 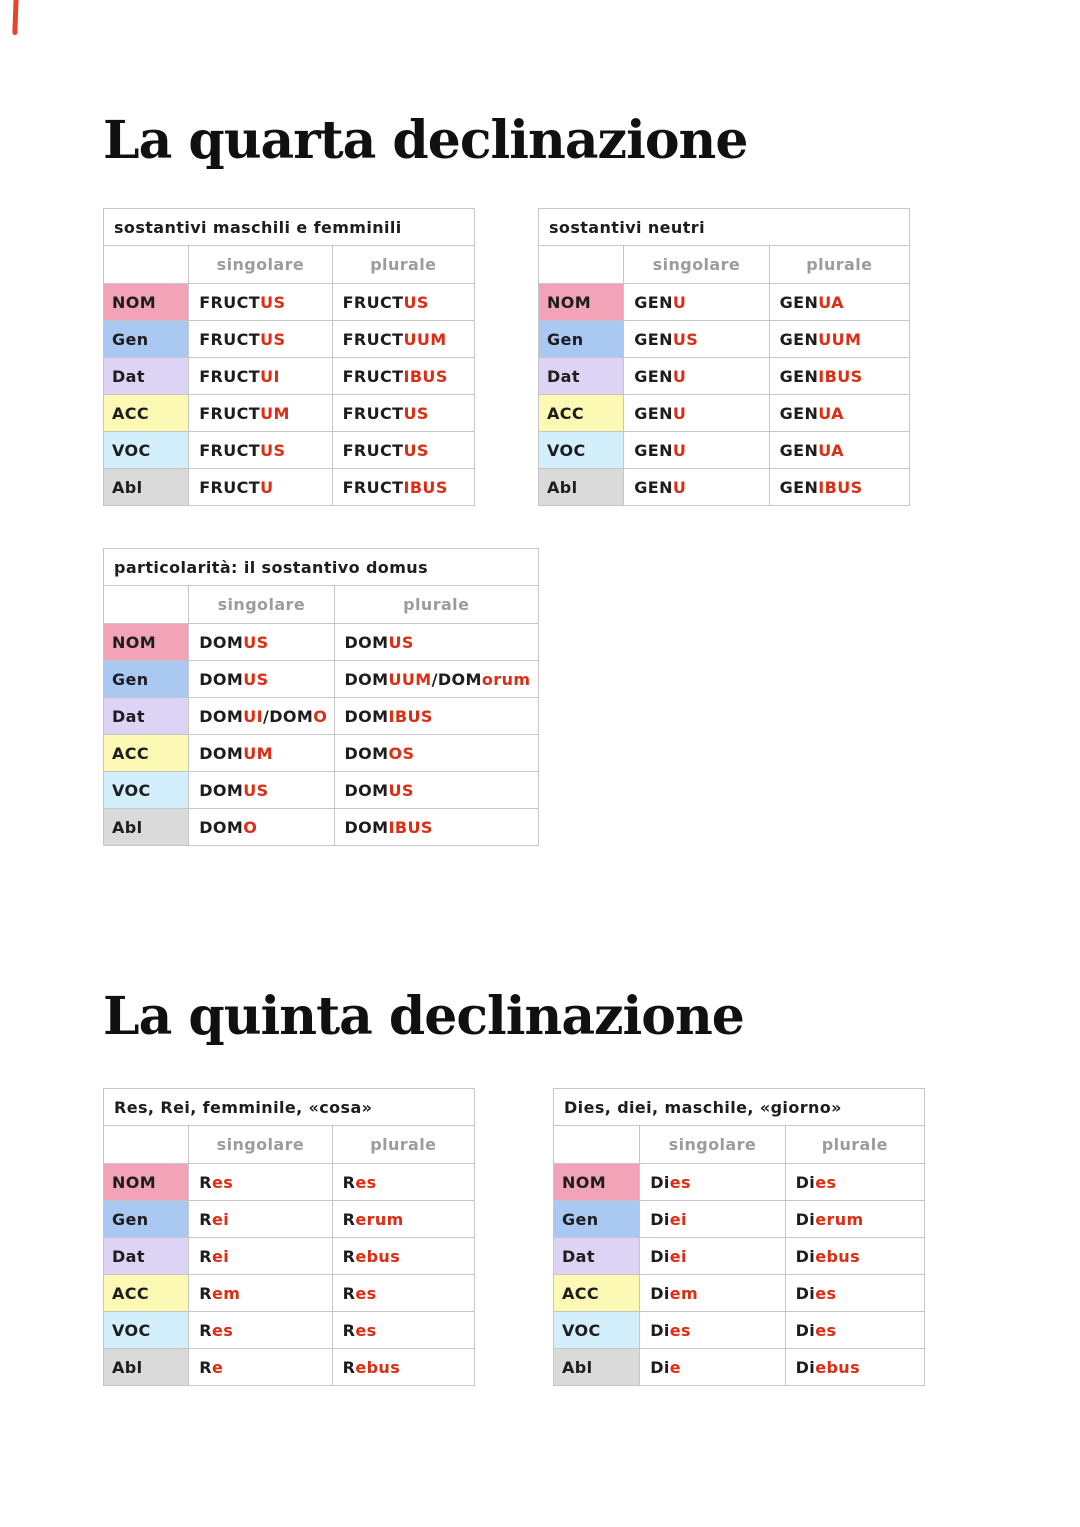 What do you see at coordinates (739, 1256) in the screenshot?
I see `table-row: Dat Diei Diebus` at bounding box center [739, 1256].